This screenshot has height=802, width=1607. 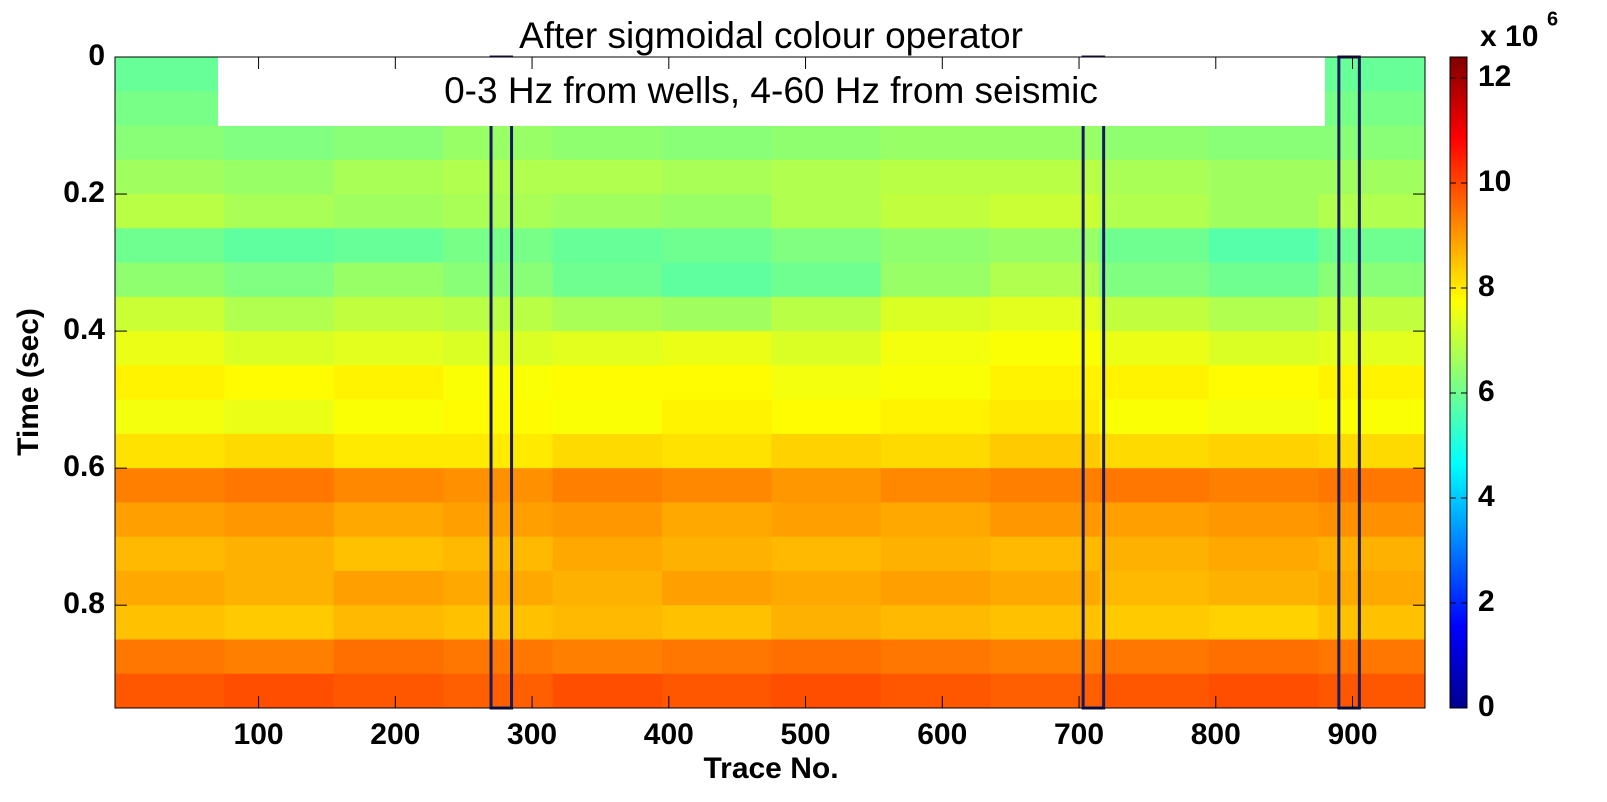 What do you see at coordinates (1509, 36) in the screenshot?
I see `colorbar-label: x 10` at bounding box center [1509, 36].